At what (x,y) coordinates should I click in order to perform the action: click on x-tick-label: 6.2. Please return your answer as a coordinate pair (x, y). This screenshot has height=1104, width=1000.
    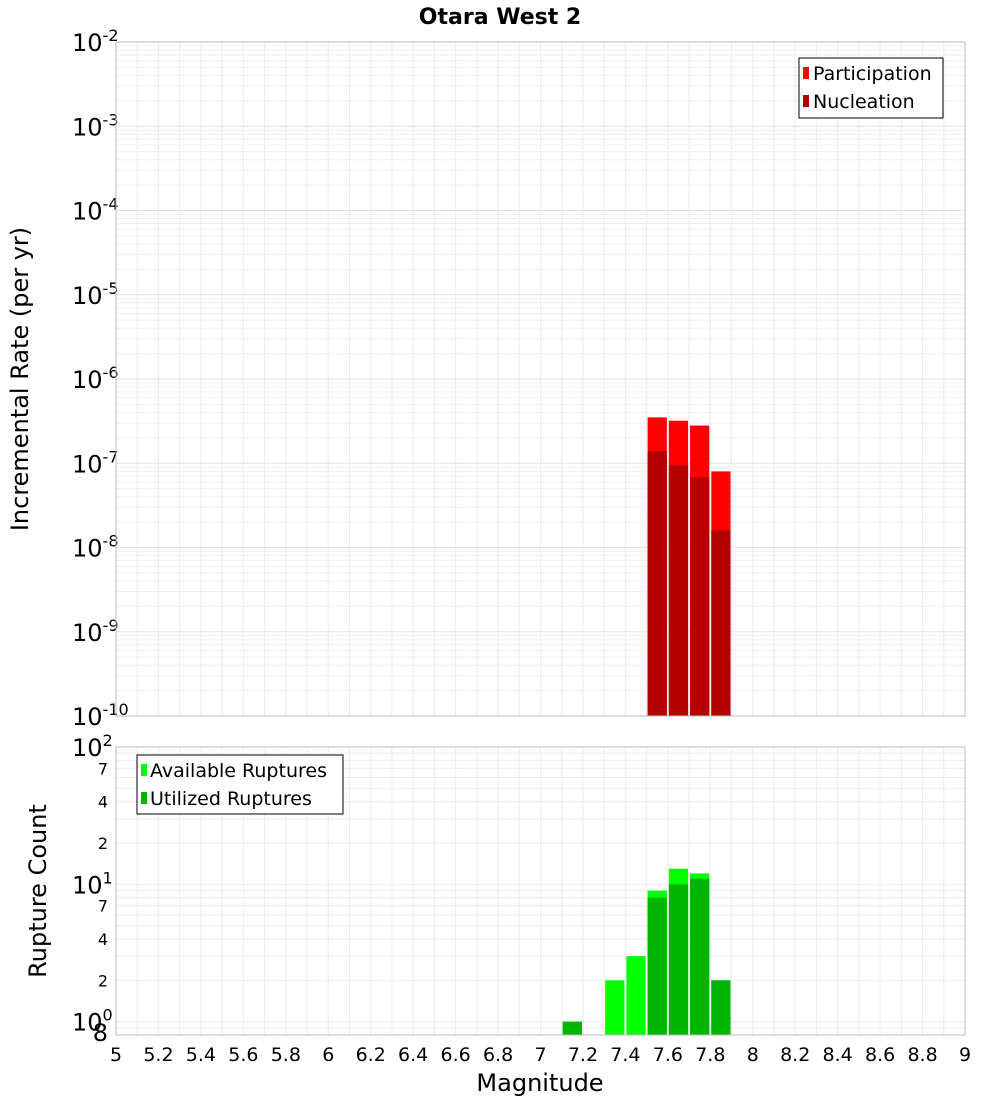
    Looking at the image, I should click on (371, 1055).